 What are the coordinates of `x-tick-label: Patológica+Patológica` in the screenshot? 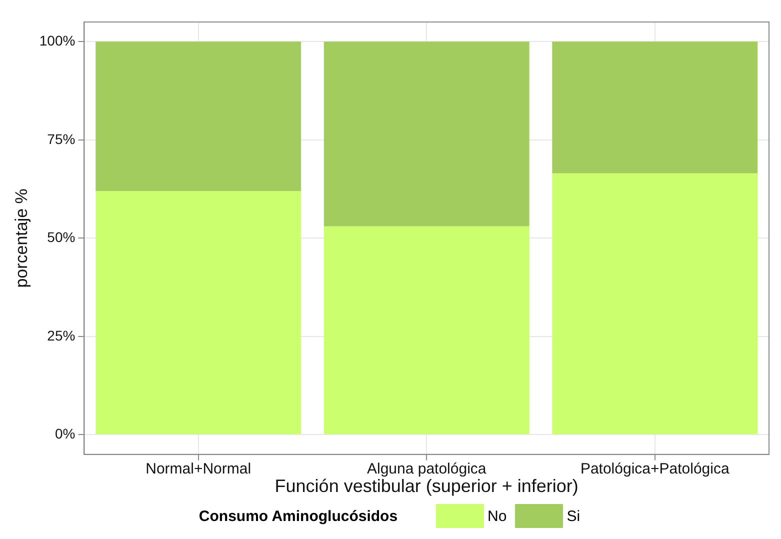 It's located at (655, 469).